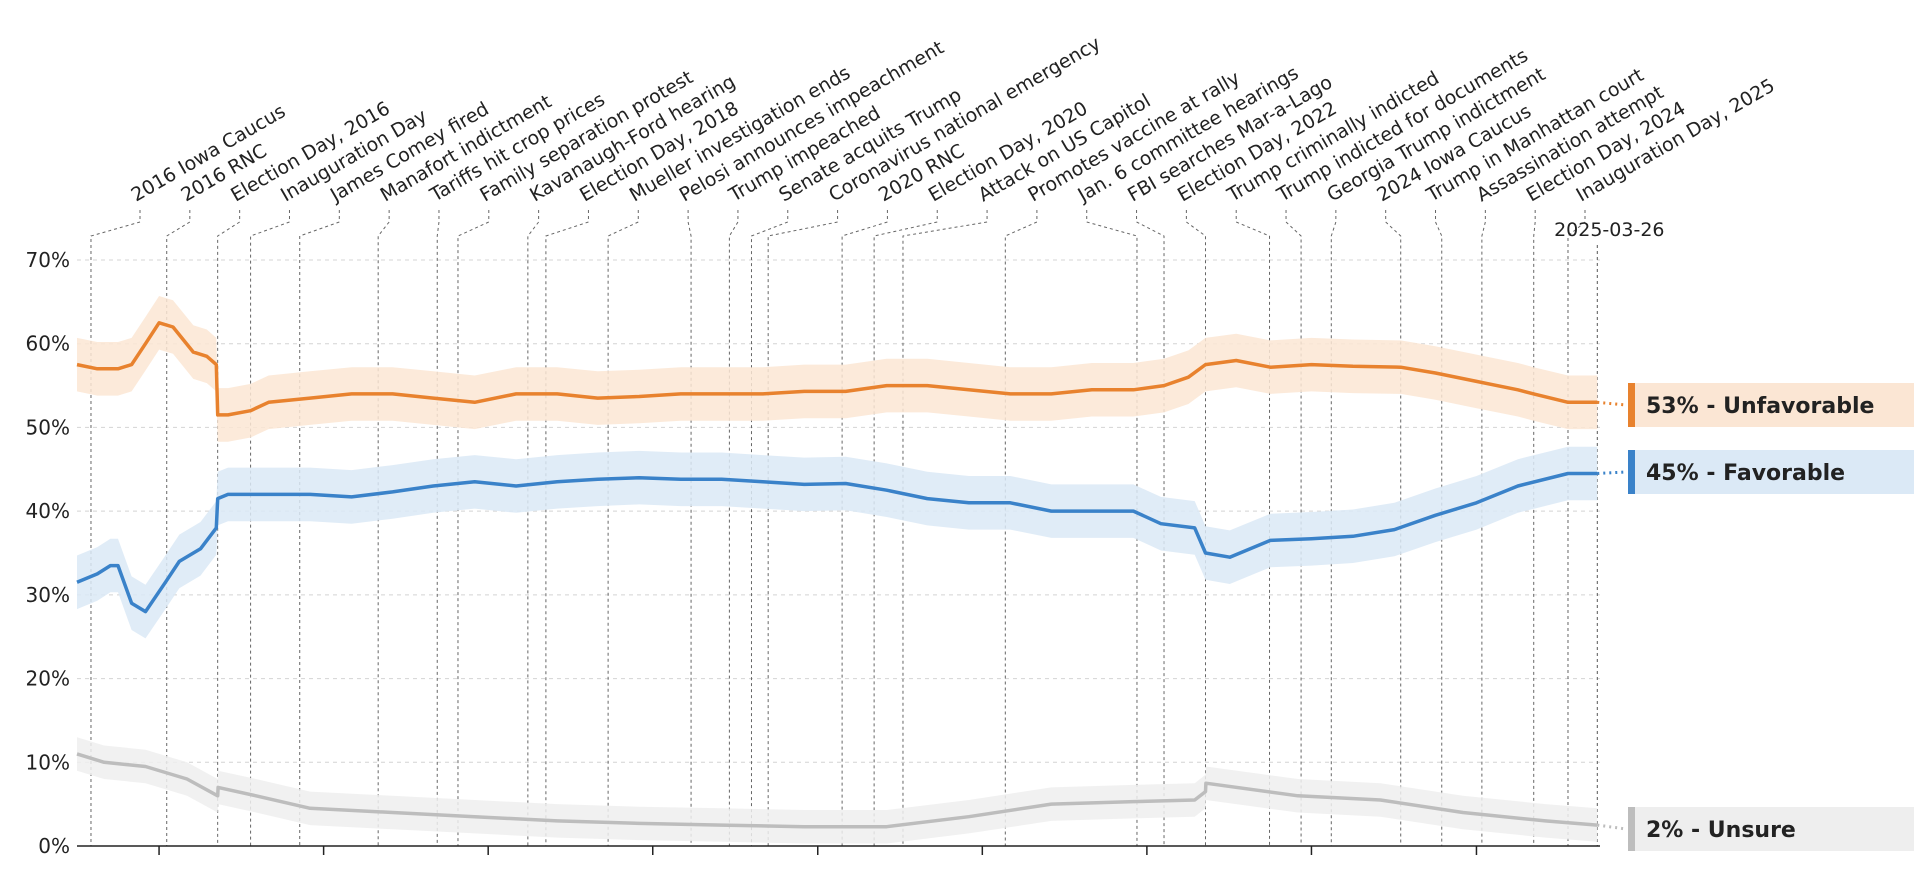  I want to click on y-tick-label: 60%, so click(48, 344).